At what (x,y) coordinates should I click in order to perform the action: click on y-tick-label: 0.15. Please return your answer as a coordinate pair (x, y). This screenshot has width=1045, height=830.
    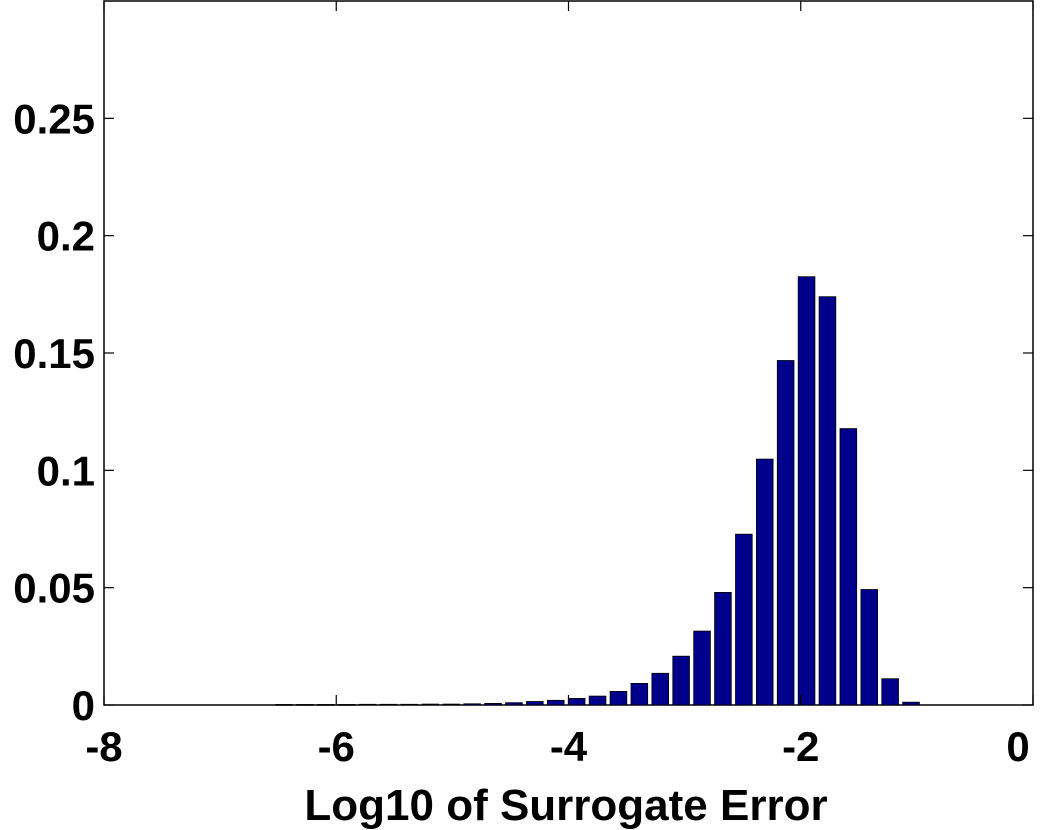
    Looking at the image, I should click on (54, 353).